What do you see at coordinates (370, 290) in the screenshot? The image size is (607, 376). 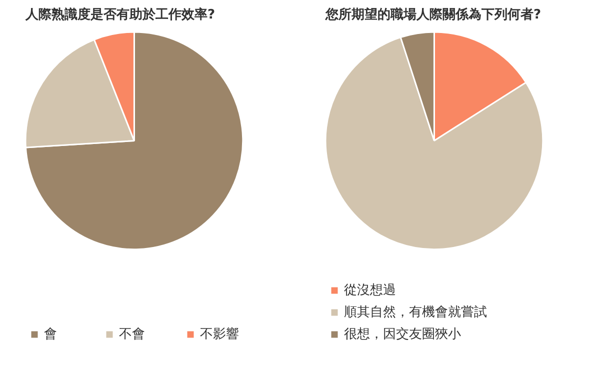 I see `legend-label: 從沒想過` at bounding box center [370, 290].